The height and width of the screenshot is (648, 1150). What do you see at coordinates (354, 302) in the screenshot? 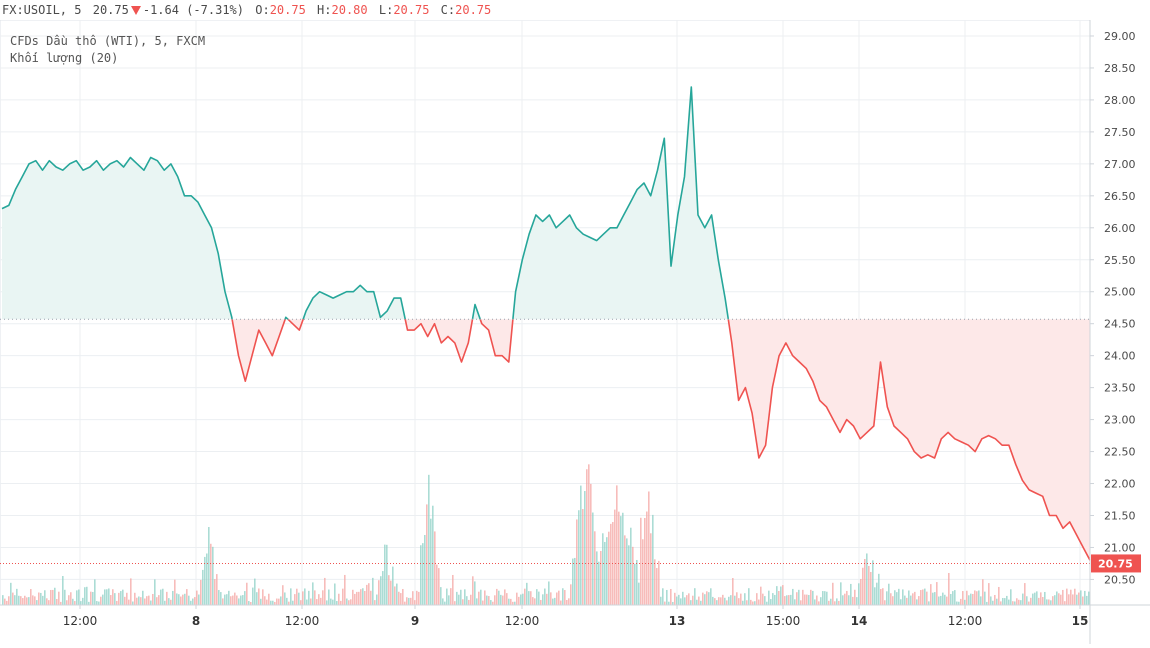
I see `price-line-up` at bounding box center [354, 302].